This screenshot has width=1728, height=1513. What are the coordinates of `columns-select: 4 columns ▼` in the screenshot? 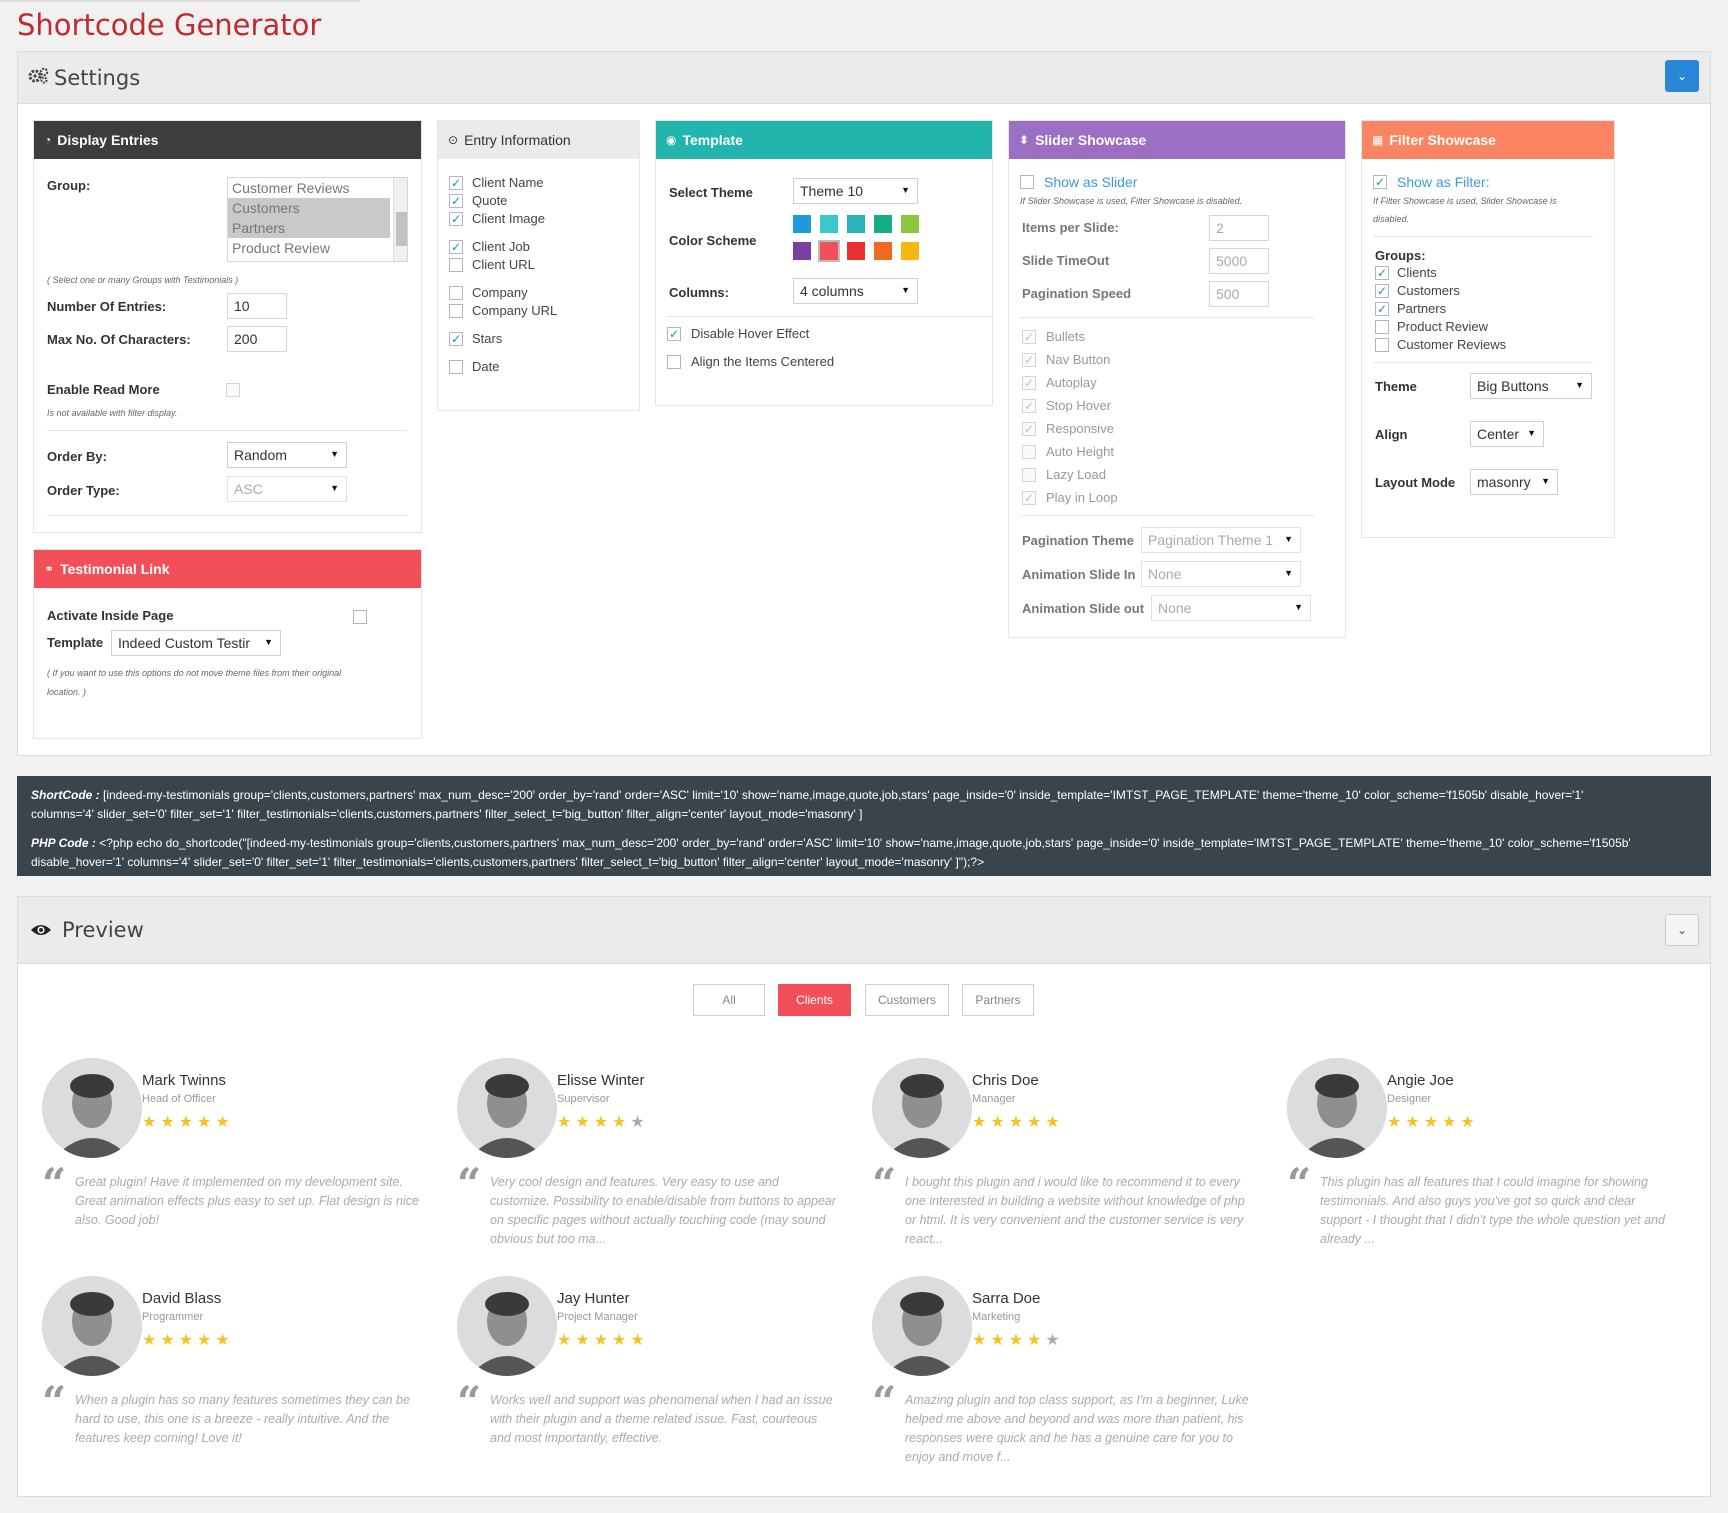 It's located at (855, 291).